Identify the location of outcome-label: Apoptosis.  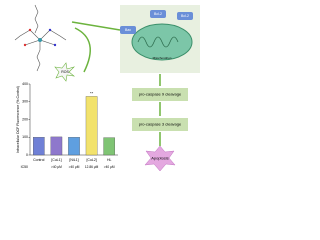
(160, 158).